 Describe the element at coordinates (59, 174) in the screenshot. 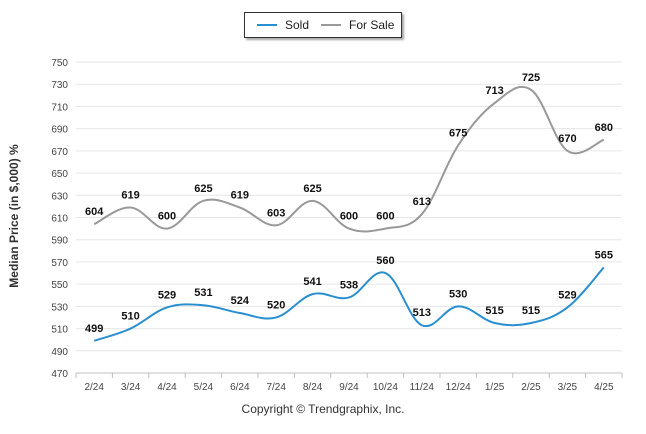

I see `y-tick-label: 650` at that location.